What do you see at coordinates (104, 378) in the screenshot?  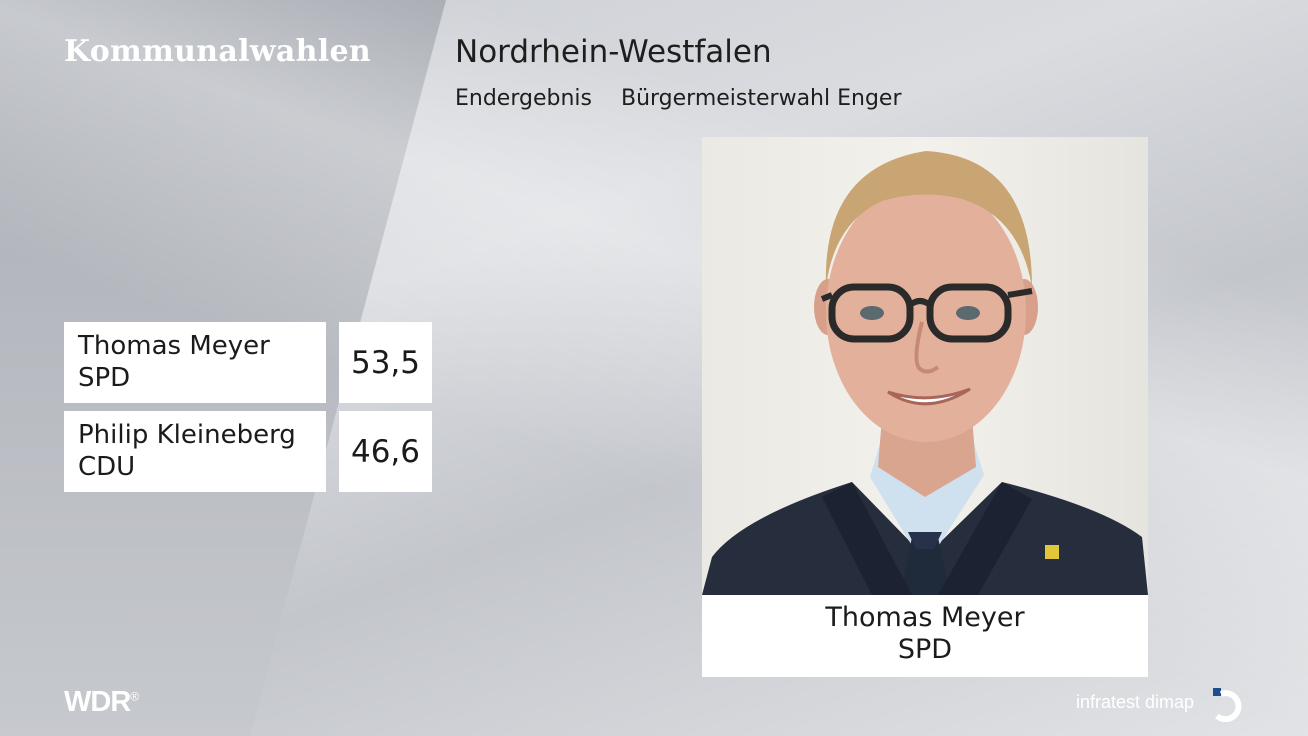 I see `candidate-party: SPD` at bounding box center [104, 378].